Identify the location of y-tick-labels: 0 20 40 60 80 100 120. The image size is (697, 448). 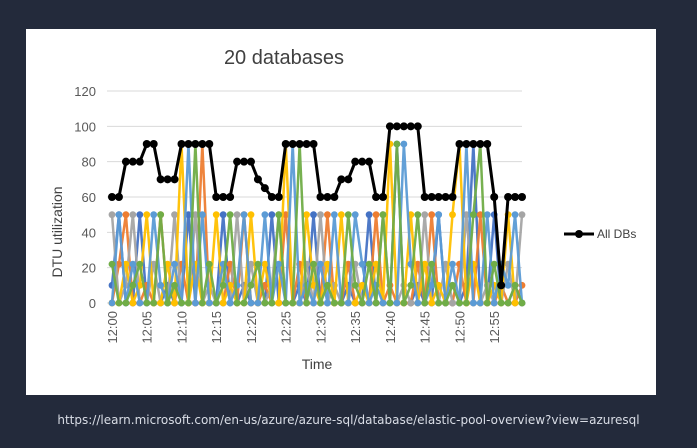
(85, 197).